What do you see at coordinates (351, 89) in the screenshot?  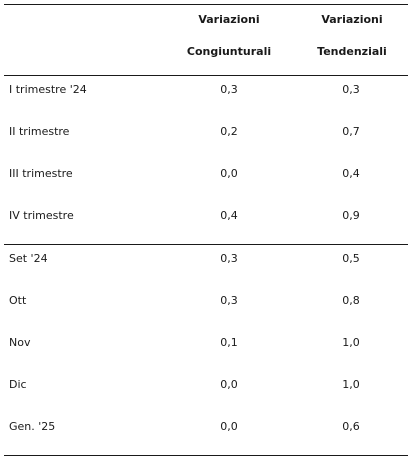 I see `value-tendenziali: 0,3` at bounding box center [351, 89].